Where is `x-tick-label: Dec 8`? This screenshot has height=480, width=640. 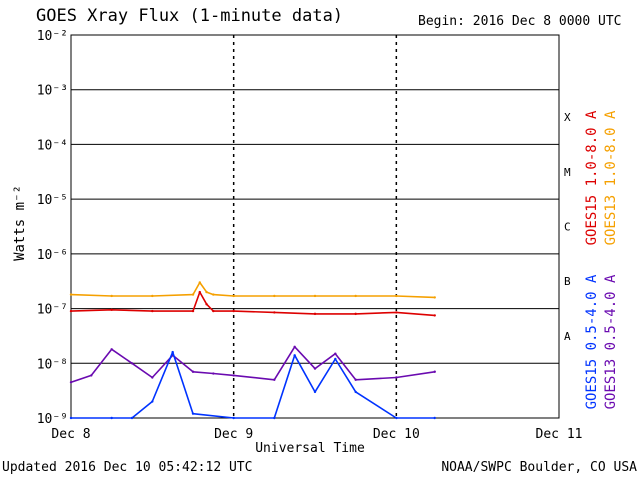 x-tick-label: Dec 8 is located at coordinates (70, 434).